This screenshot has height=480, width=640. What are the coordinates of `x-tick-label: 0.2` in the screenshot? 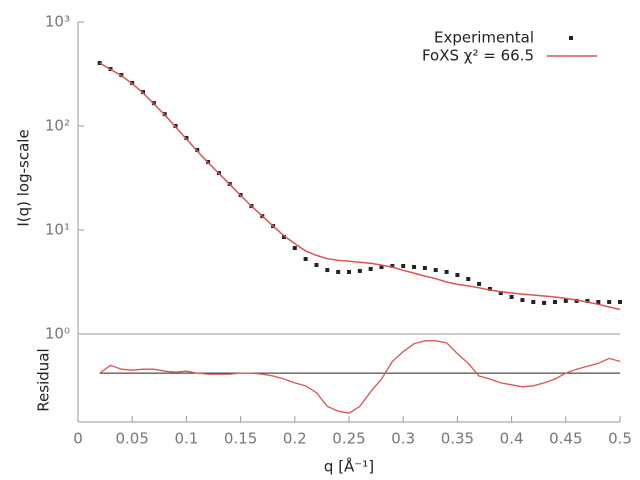 It's located at (295, 439).